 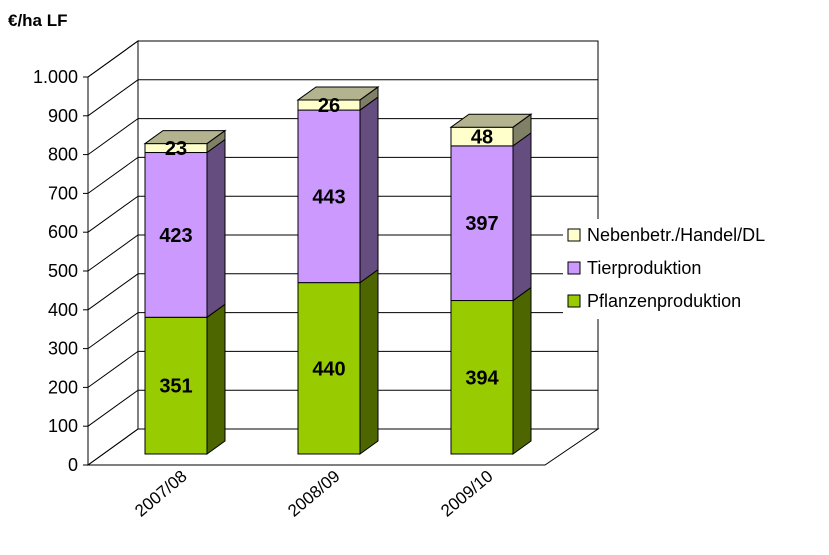 I want to click on bar-segment: 351, so click(x=185, y=379).